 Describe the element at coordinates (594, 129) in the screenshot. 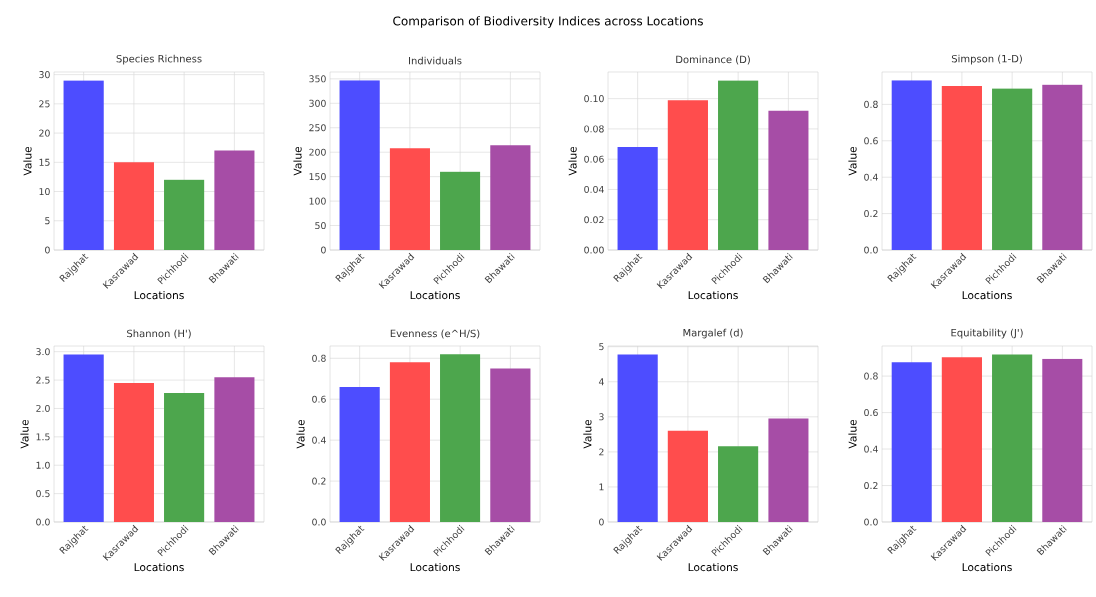

I see `y-tick-label: 0.08` at that location.